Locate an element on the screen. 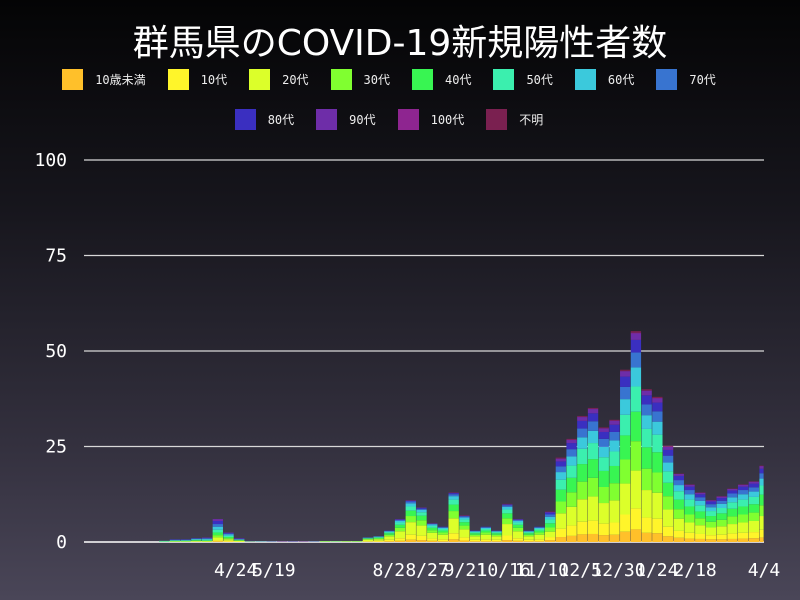 The height and width of the screenshot is (600, 800). x-tick-label: 9/21 is located at coordinates (465, 570).